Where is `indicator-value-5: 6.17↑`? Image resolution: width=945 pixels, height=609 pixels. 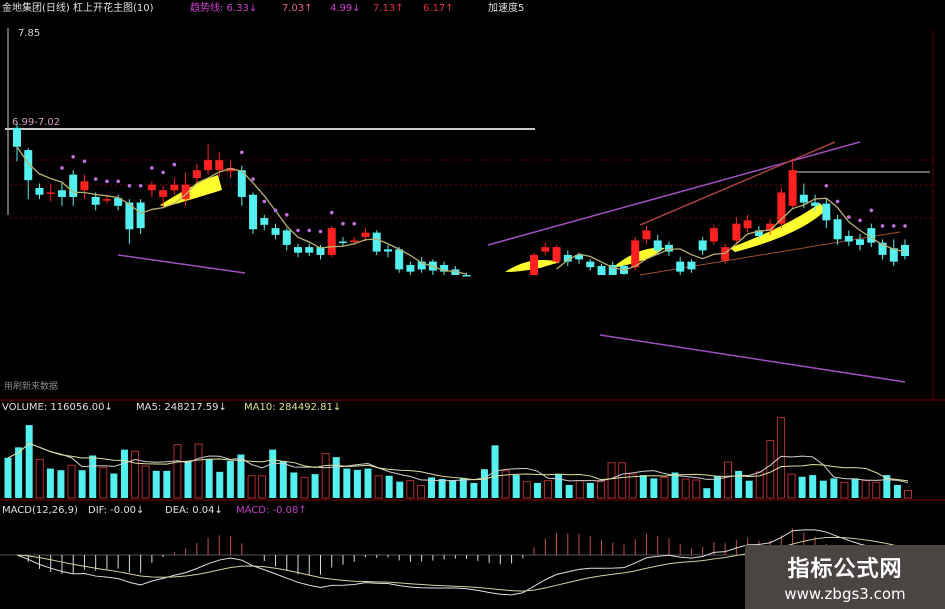 indicator-value-5: 6.17↑ is located at coordinates (438, 8).